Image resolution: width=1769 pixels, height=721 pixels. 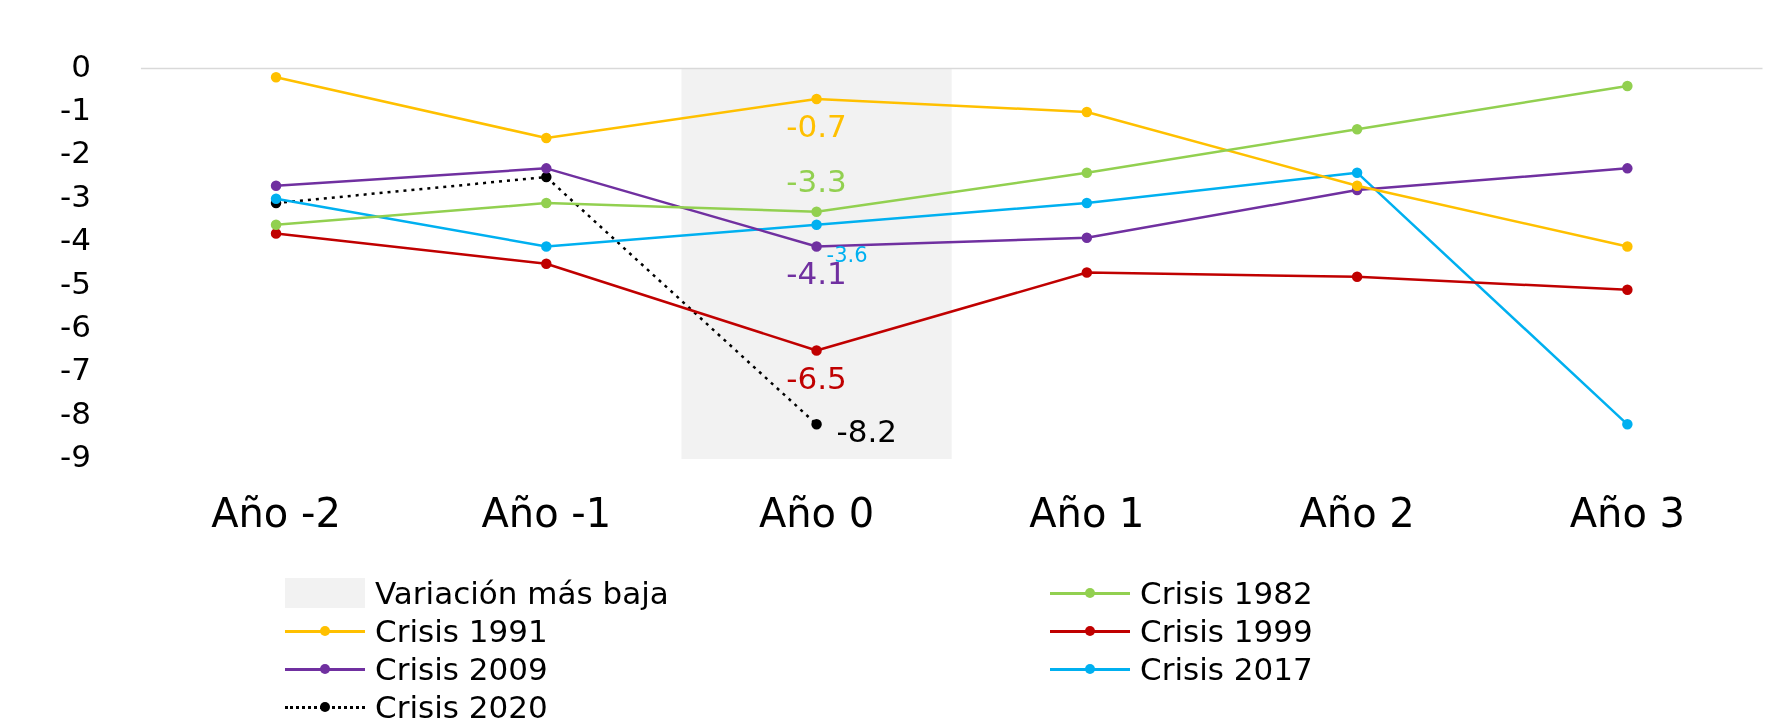 What do you see at coordinates (522, 593) in the screenshot?
I see `legend-label: Variación más baja` at bounding box center [522, 593].